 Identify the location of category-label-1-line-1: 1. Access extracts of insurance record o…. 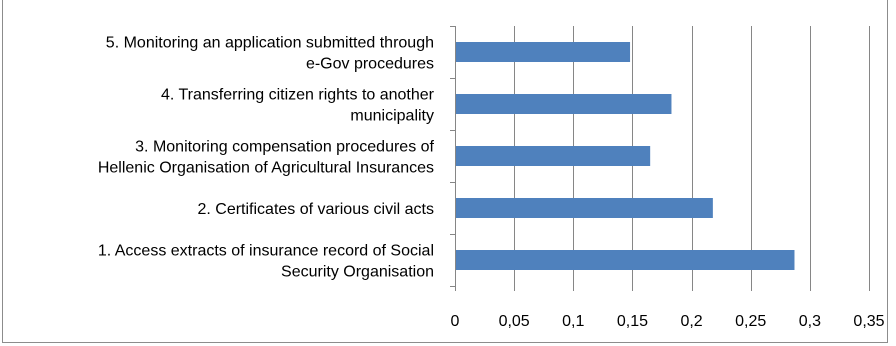
(266, 251).